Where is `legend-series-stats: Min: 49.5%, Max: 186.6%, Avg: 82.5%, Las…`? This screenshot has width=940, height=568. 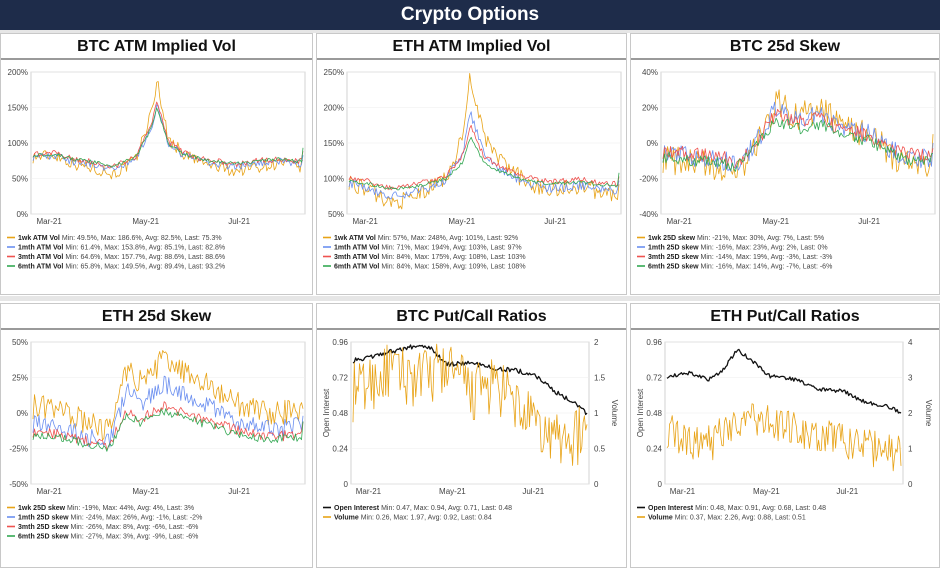 legend-series-stats: Min: 49.5%, Max: 186.6%, Avg: 82.5%, Las… is located at coordinates (141, 238).